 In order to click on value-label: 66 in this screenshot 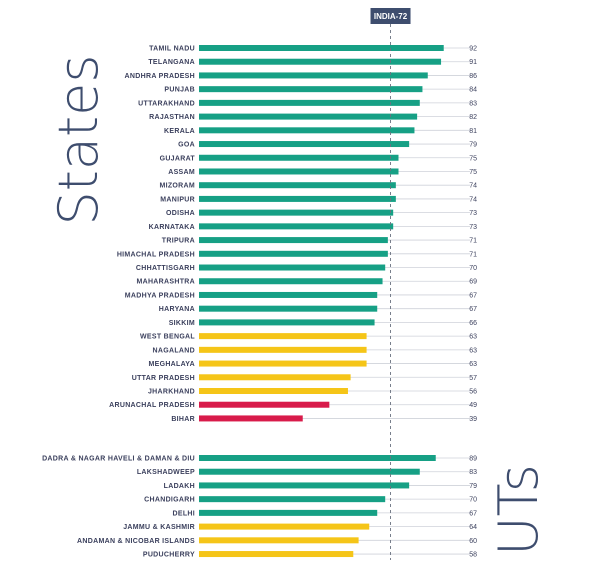, I will do `click(473, 323)`.